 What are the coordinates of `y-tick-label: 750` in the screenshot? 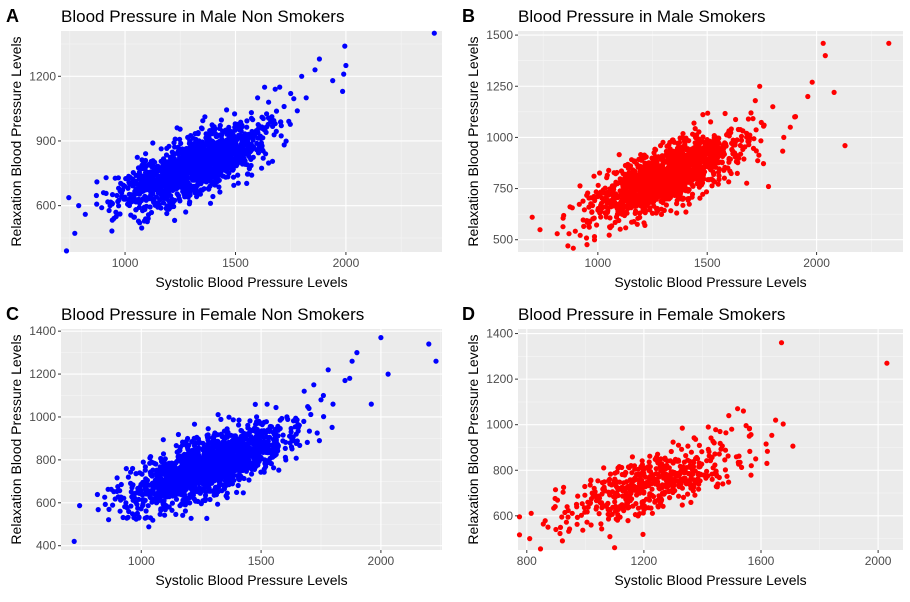 It's located at (503, 189).